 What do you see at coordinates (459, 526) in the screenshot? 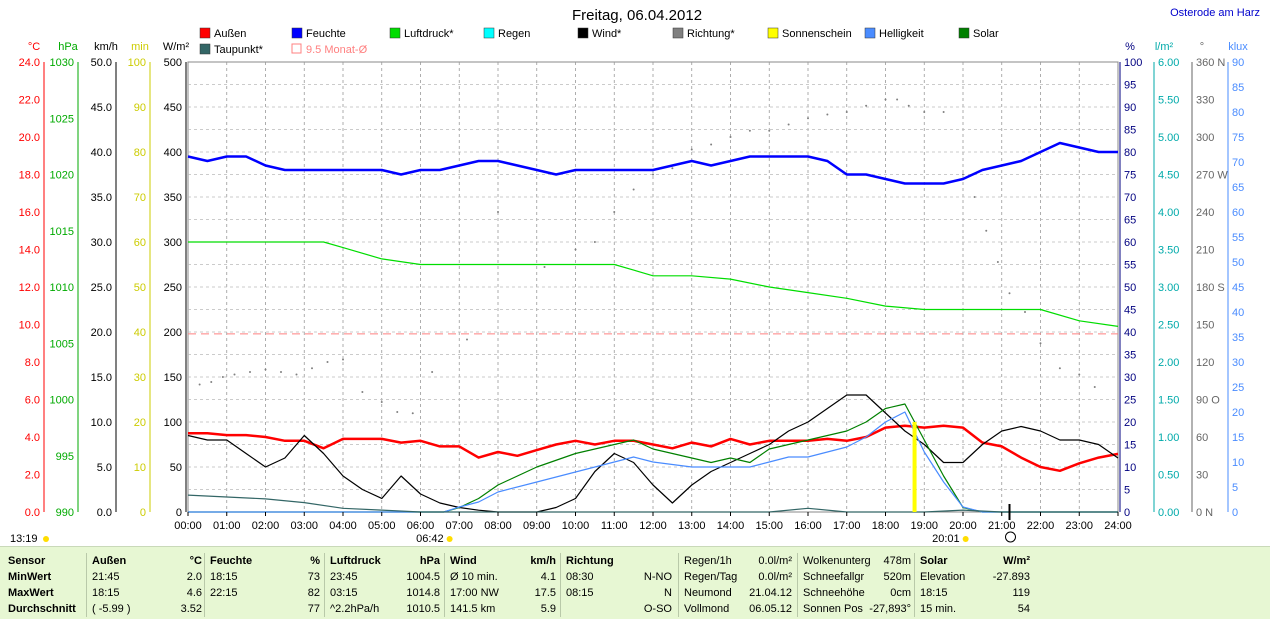
I see `x-tick-label: 07:00` at bounding box center [459, 526].